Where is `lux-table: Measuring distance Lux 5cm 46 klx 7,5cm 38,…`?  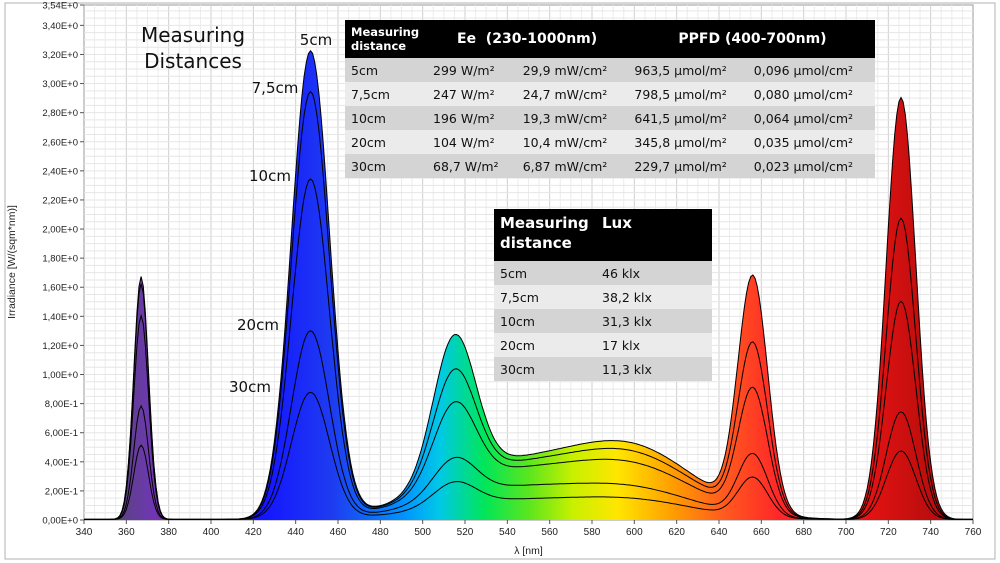
lux-table: Measuring distance Lux 5cm 46 klx 7,5cm 38,… is located at coordinates (603, 295).